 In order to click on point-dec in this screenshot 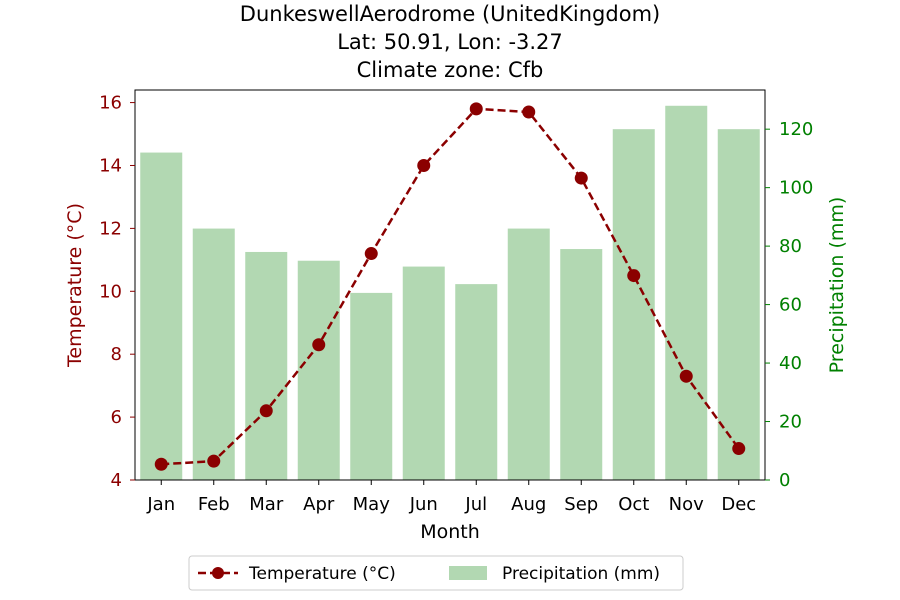, I will do `click(739, 449)`.